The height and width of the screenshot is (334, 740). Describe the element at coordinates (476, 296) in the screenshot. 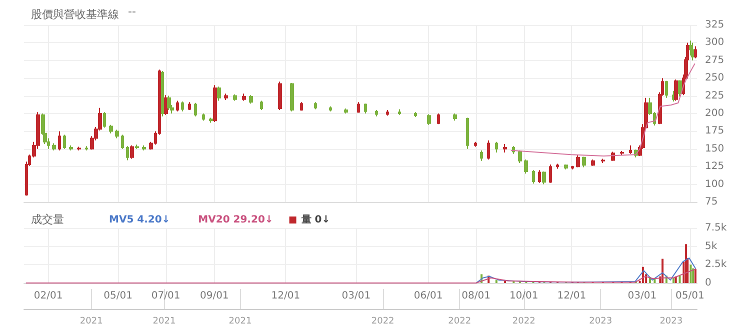

I see `x-tick-label: 08/01` at that location.